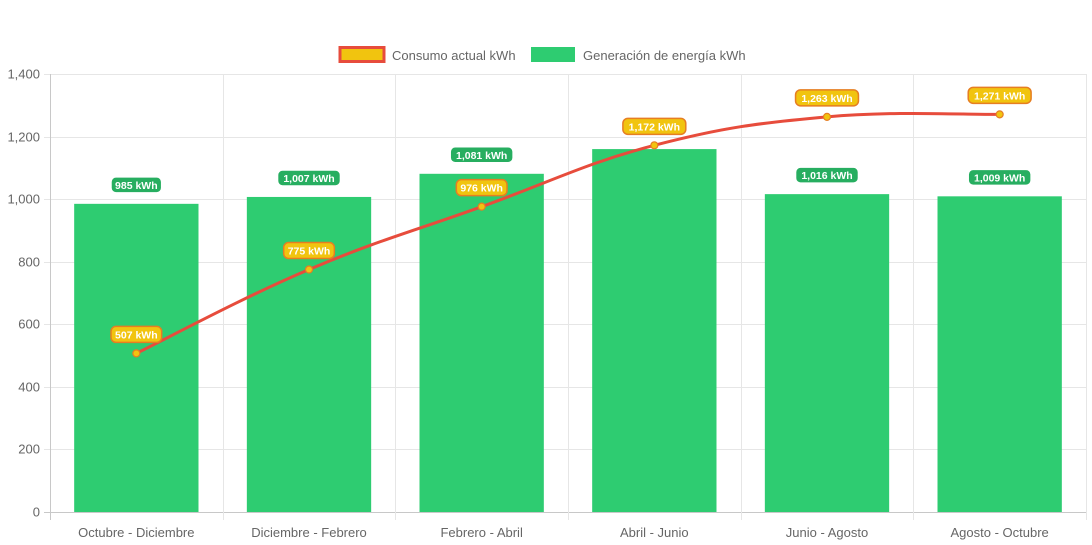 This screenshot has height=545, width=1092. I want to click on x-tick-label: Agosto - Octubre, so click(1000, 532).